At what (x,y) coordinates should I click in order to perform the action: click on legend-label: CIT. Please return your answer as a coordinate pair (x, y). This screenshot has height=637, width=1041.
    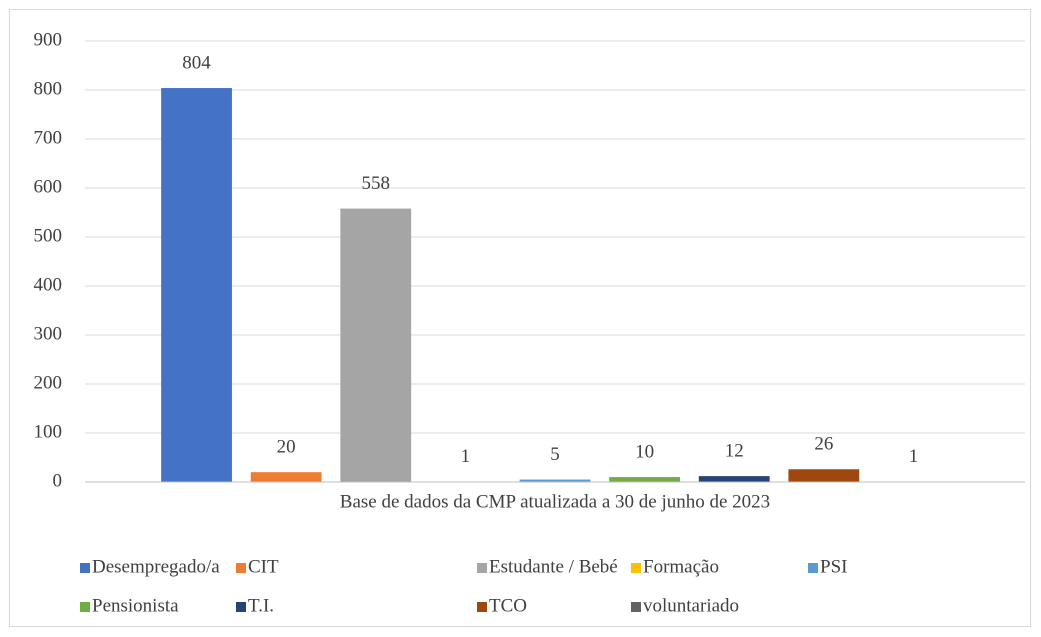
    Looking at the image, I should click on (263, 566).